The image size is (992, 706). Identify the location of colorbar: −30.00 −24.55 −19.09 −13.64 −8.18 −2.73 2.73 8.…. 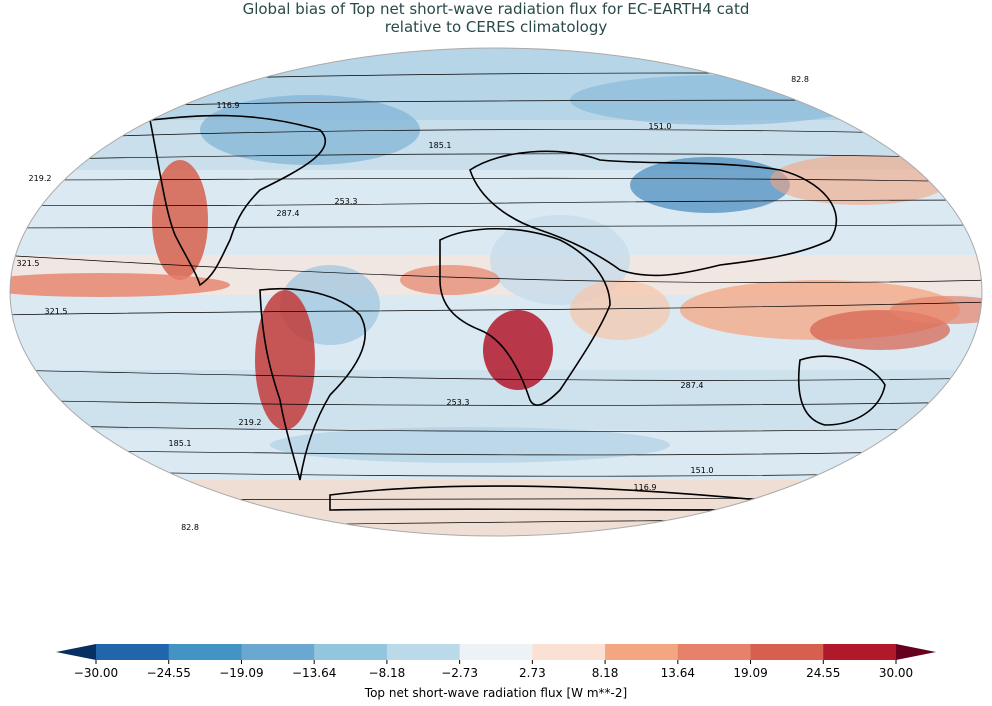
(496, 670).